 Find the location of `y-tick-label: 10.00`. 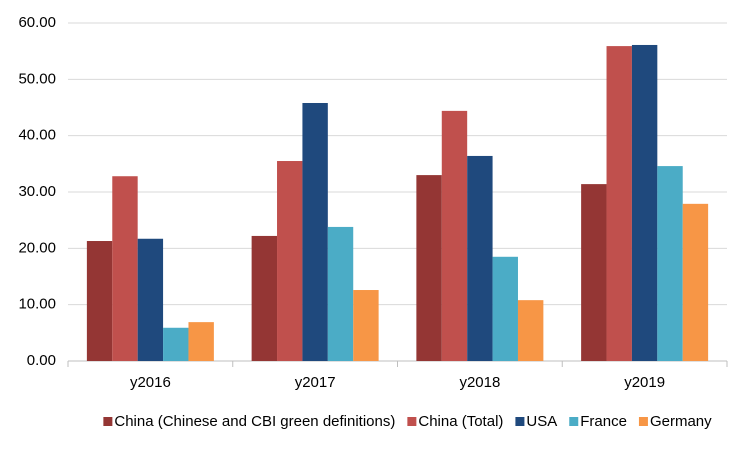

y-tick-label: 10.00 is located at coordinates (37, 304).